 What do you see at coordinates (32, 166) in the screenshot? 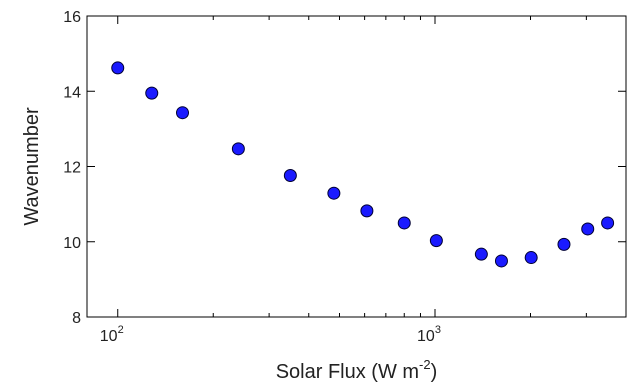
I see `y-axis-label: Wavenumber` at bounding box center [32, 166].